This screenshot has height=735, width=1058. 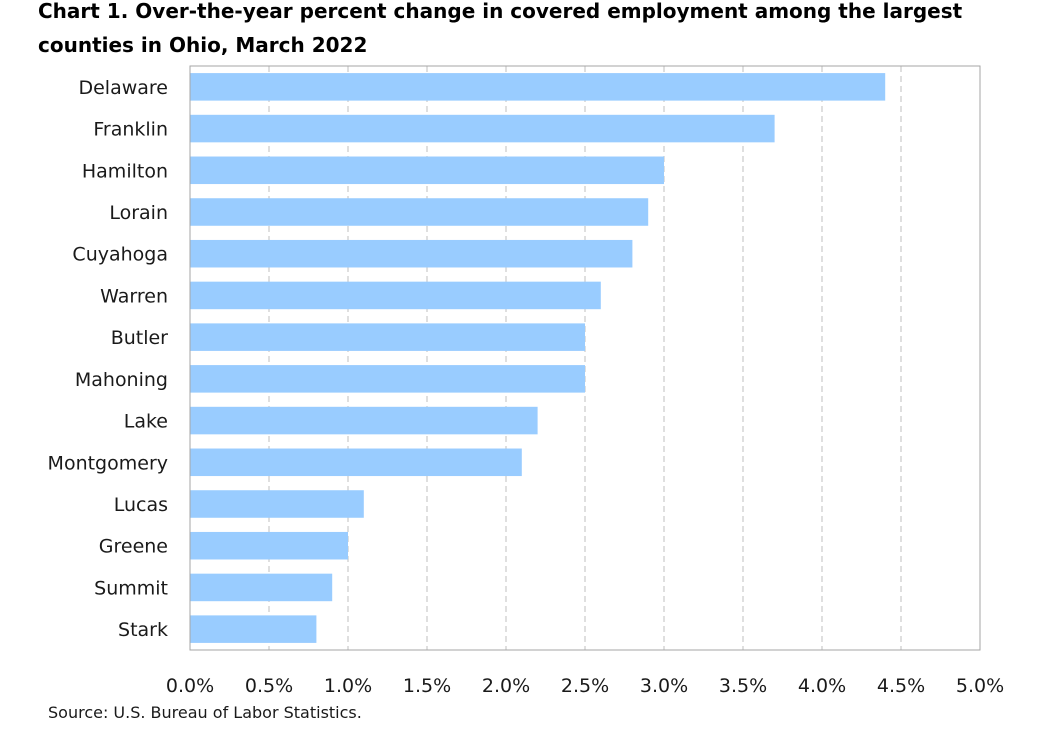 I want to click on category-label-lorain: Lorain, so click(x=138, y=213).